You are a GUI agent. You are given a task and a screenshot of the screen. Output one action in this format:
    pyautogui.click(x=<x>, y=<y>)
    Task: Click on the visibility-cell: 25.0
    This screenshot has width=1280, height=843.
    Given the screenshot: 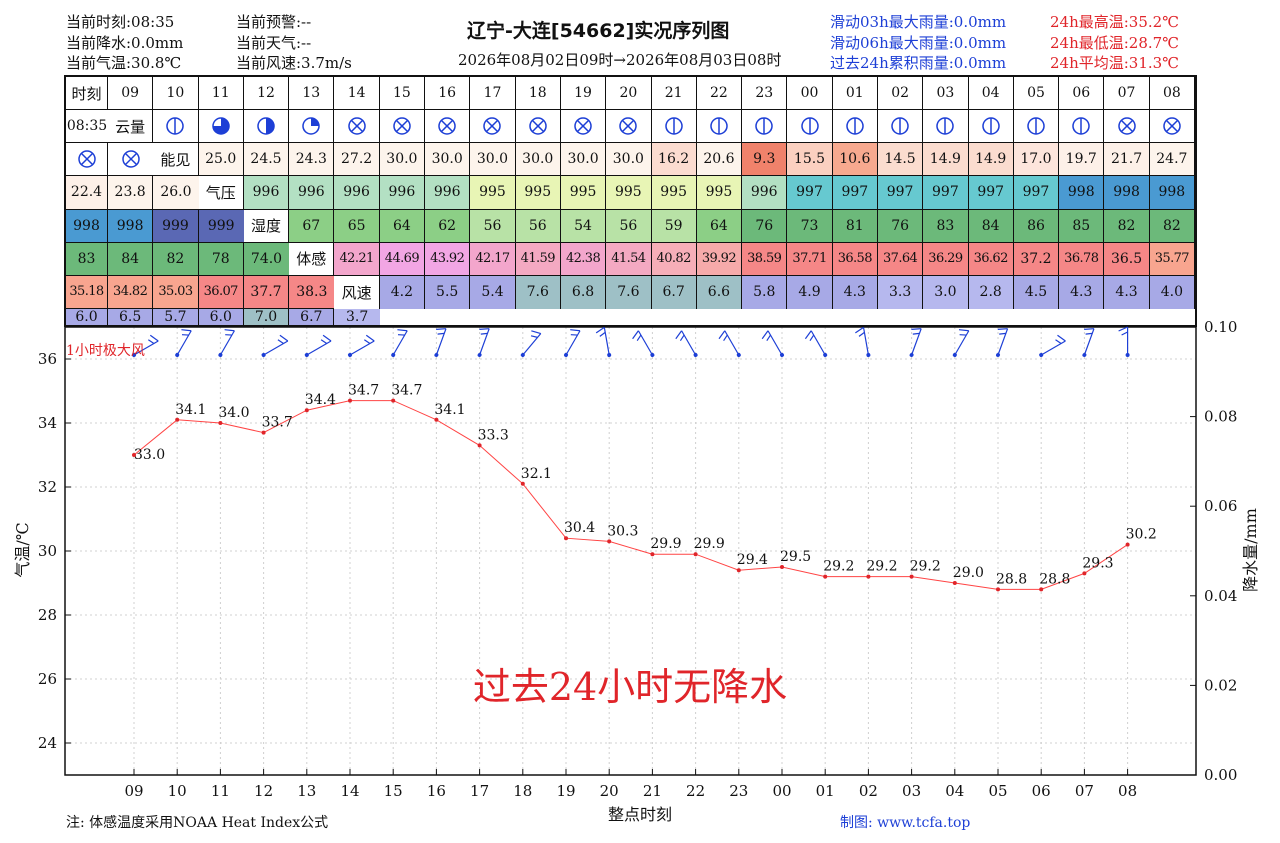 What is the action you would take?
    pyautogui.click(x=221, y=160)
    